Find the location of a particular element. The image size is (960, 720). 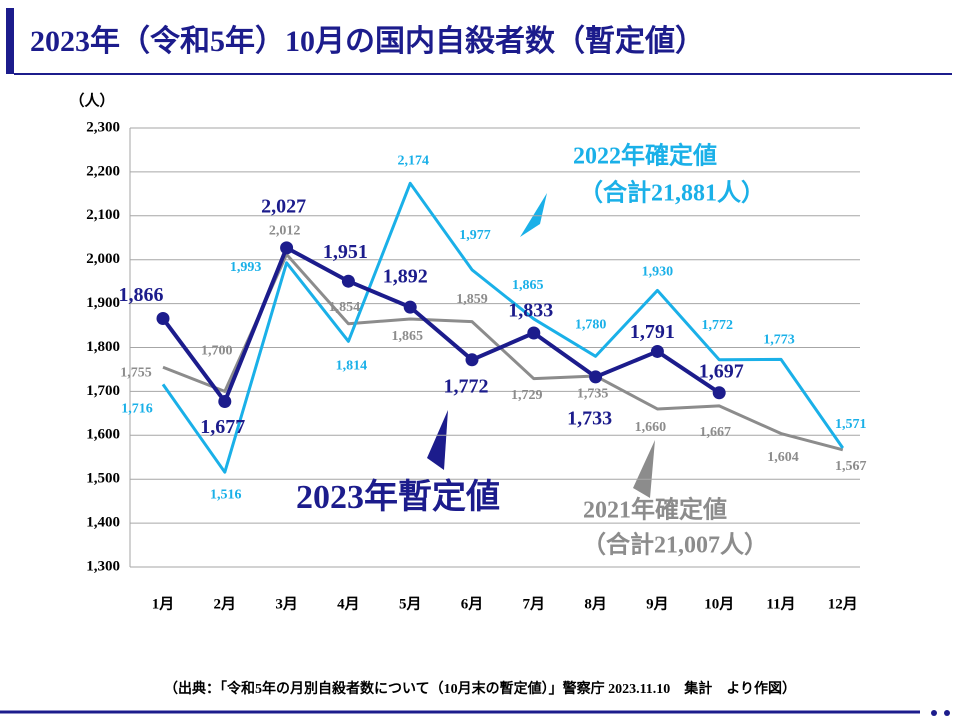

x-tick-label: 3月 is located at coordinates (286, 603).